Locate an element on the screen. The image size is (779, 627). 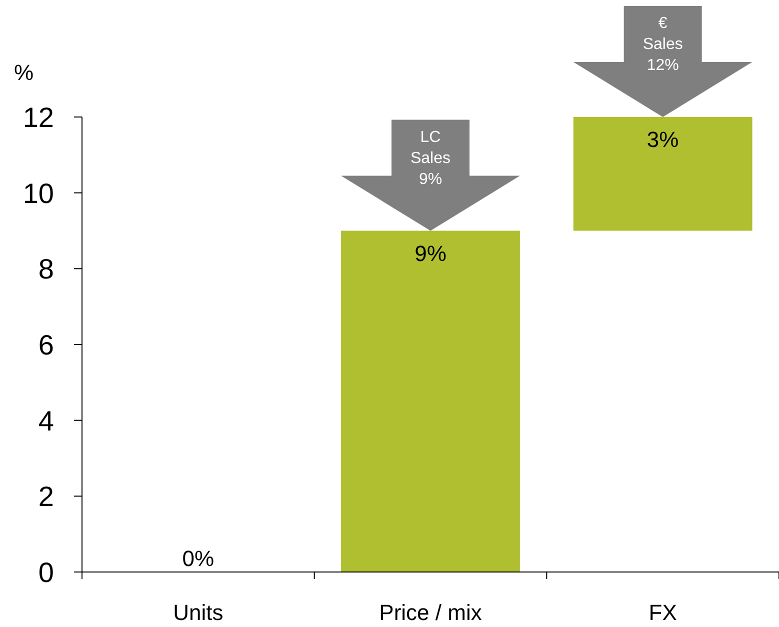
y-tick-label: 8 is located at coordinates (46, 269).